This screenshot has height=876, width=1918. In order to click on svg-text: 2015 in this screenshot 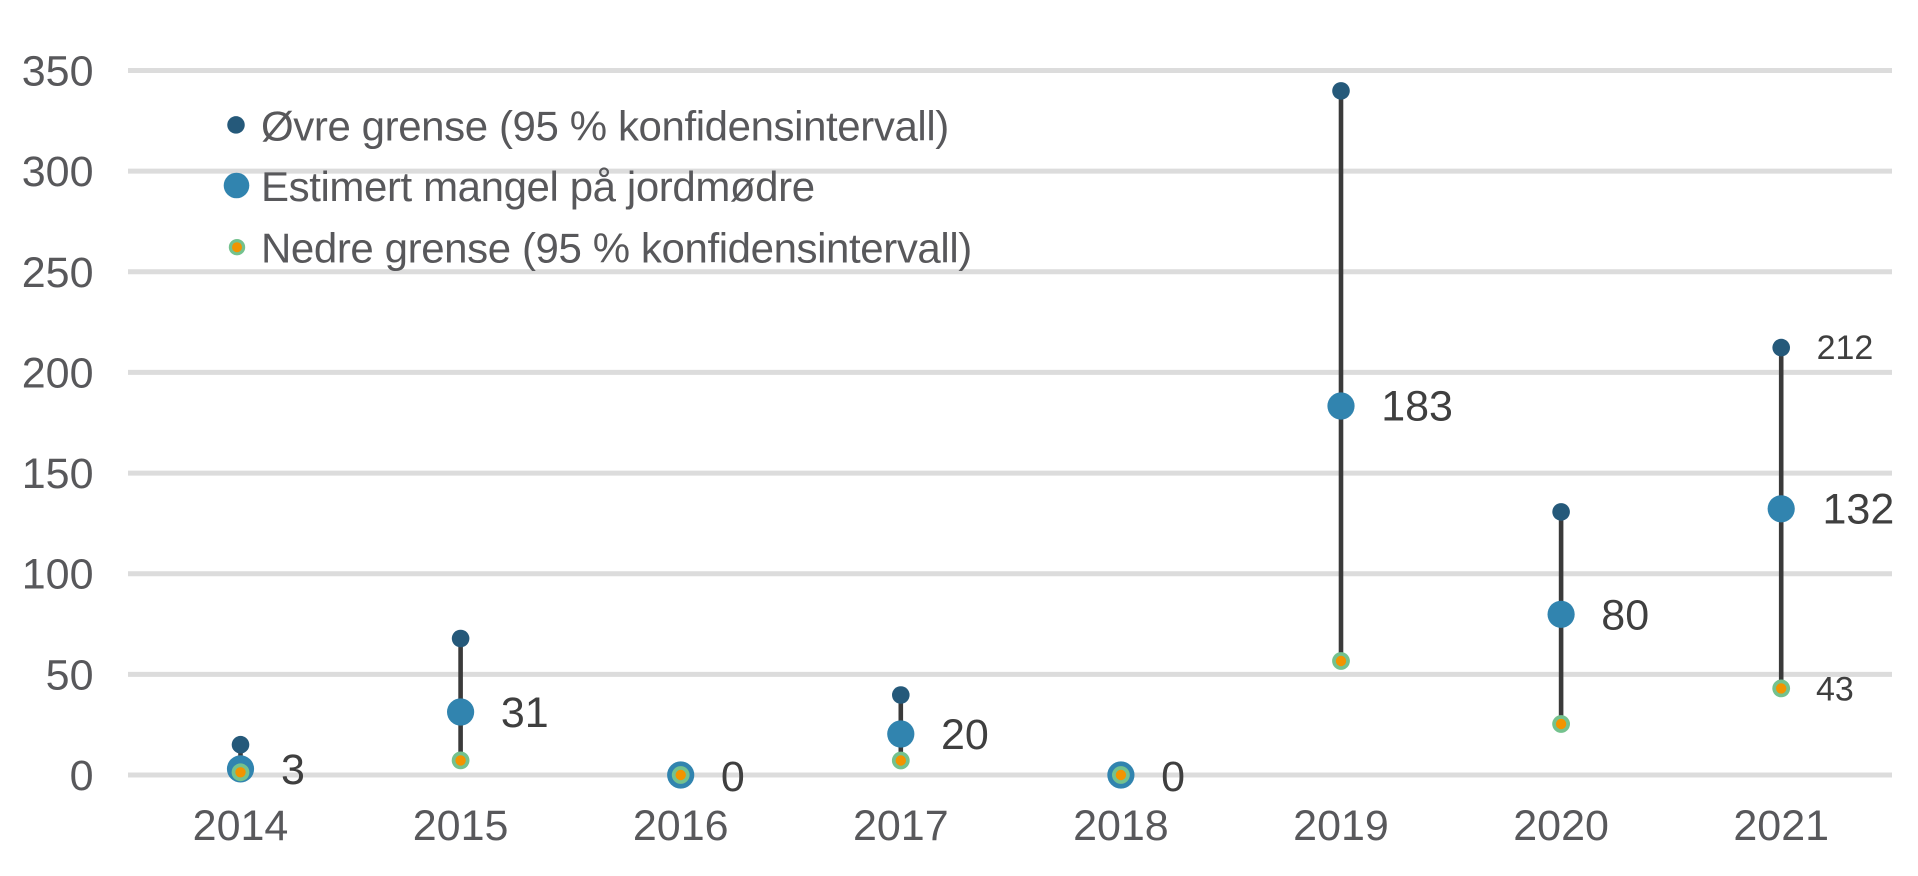, I will do `click(461, 826)`.